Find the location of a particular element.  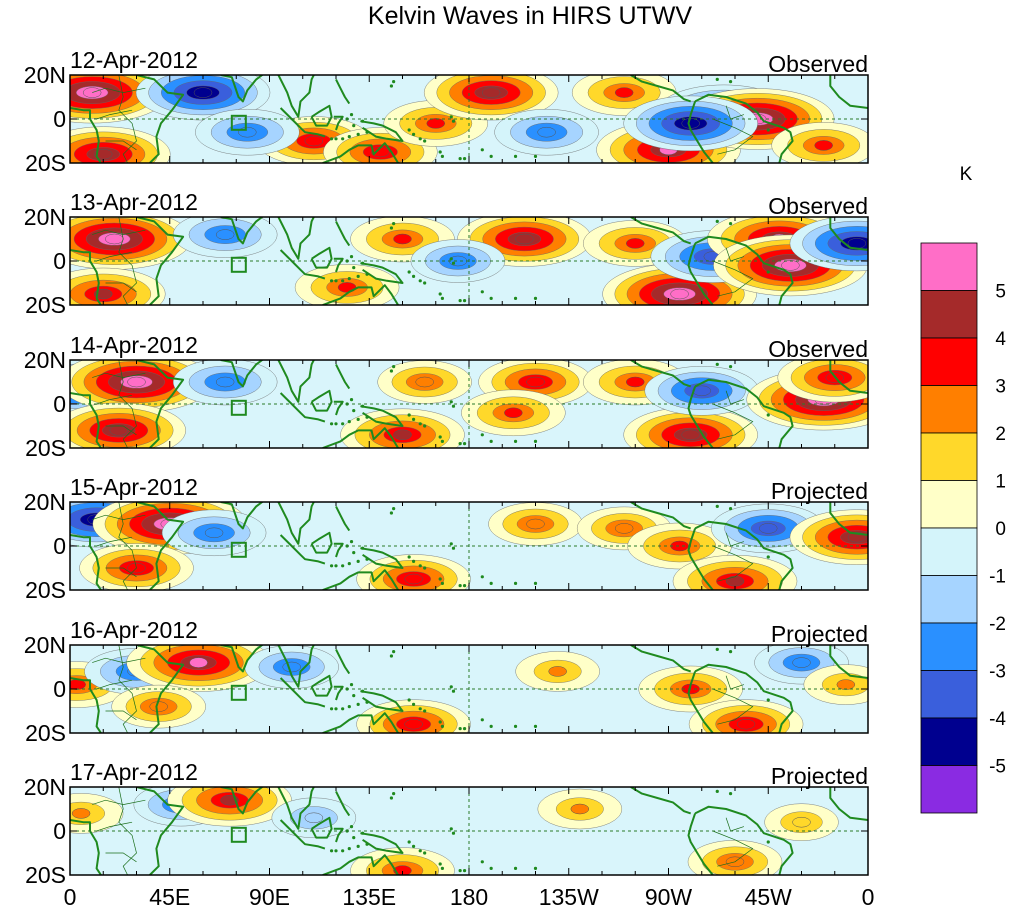

panel-date: 14-Apr-2012 is located at coordinates (134, 345).